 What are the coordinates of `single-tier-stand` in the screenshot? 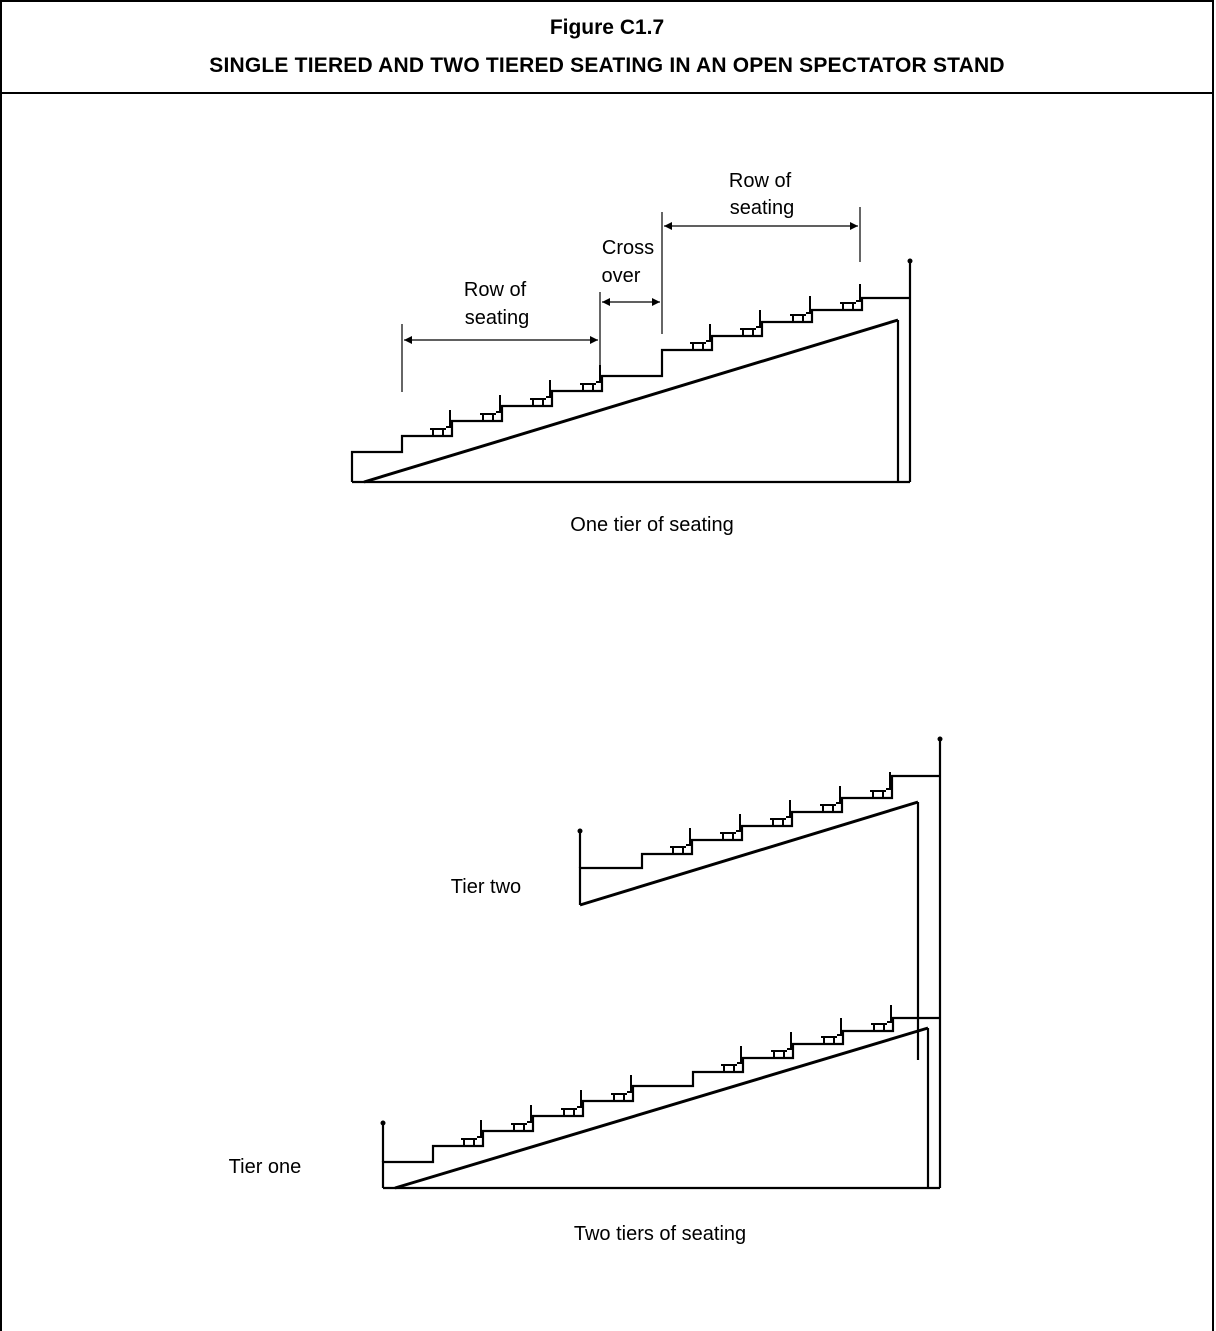 It's located at (631, 373).